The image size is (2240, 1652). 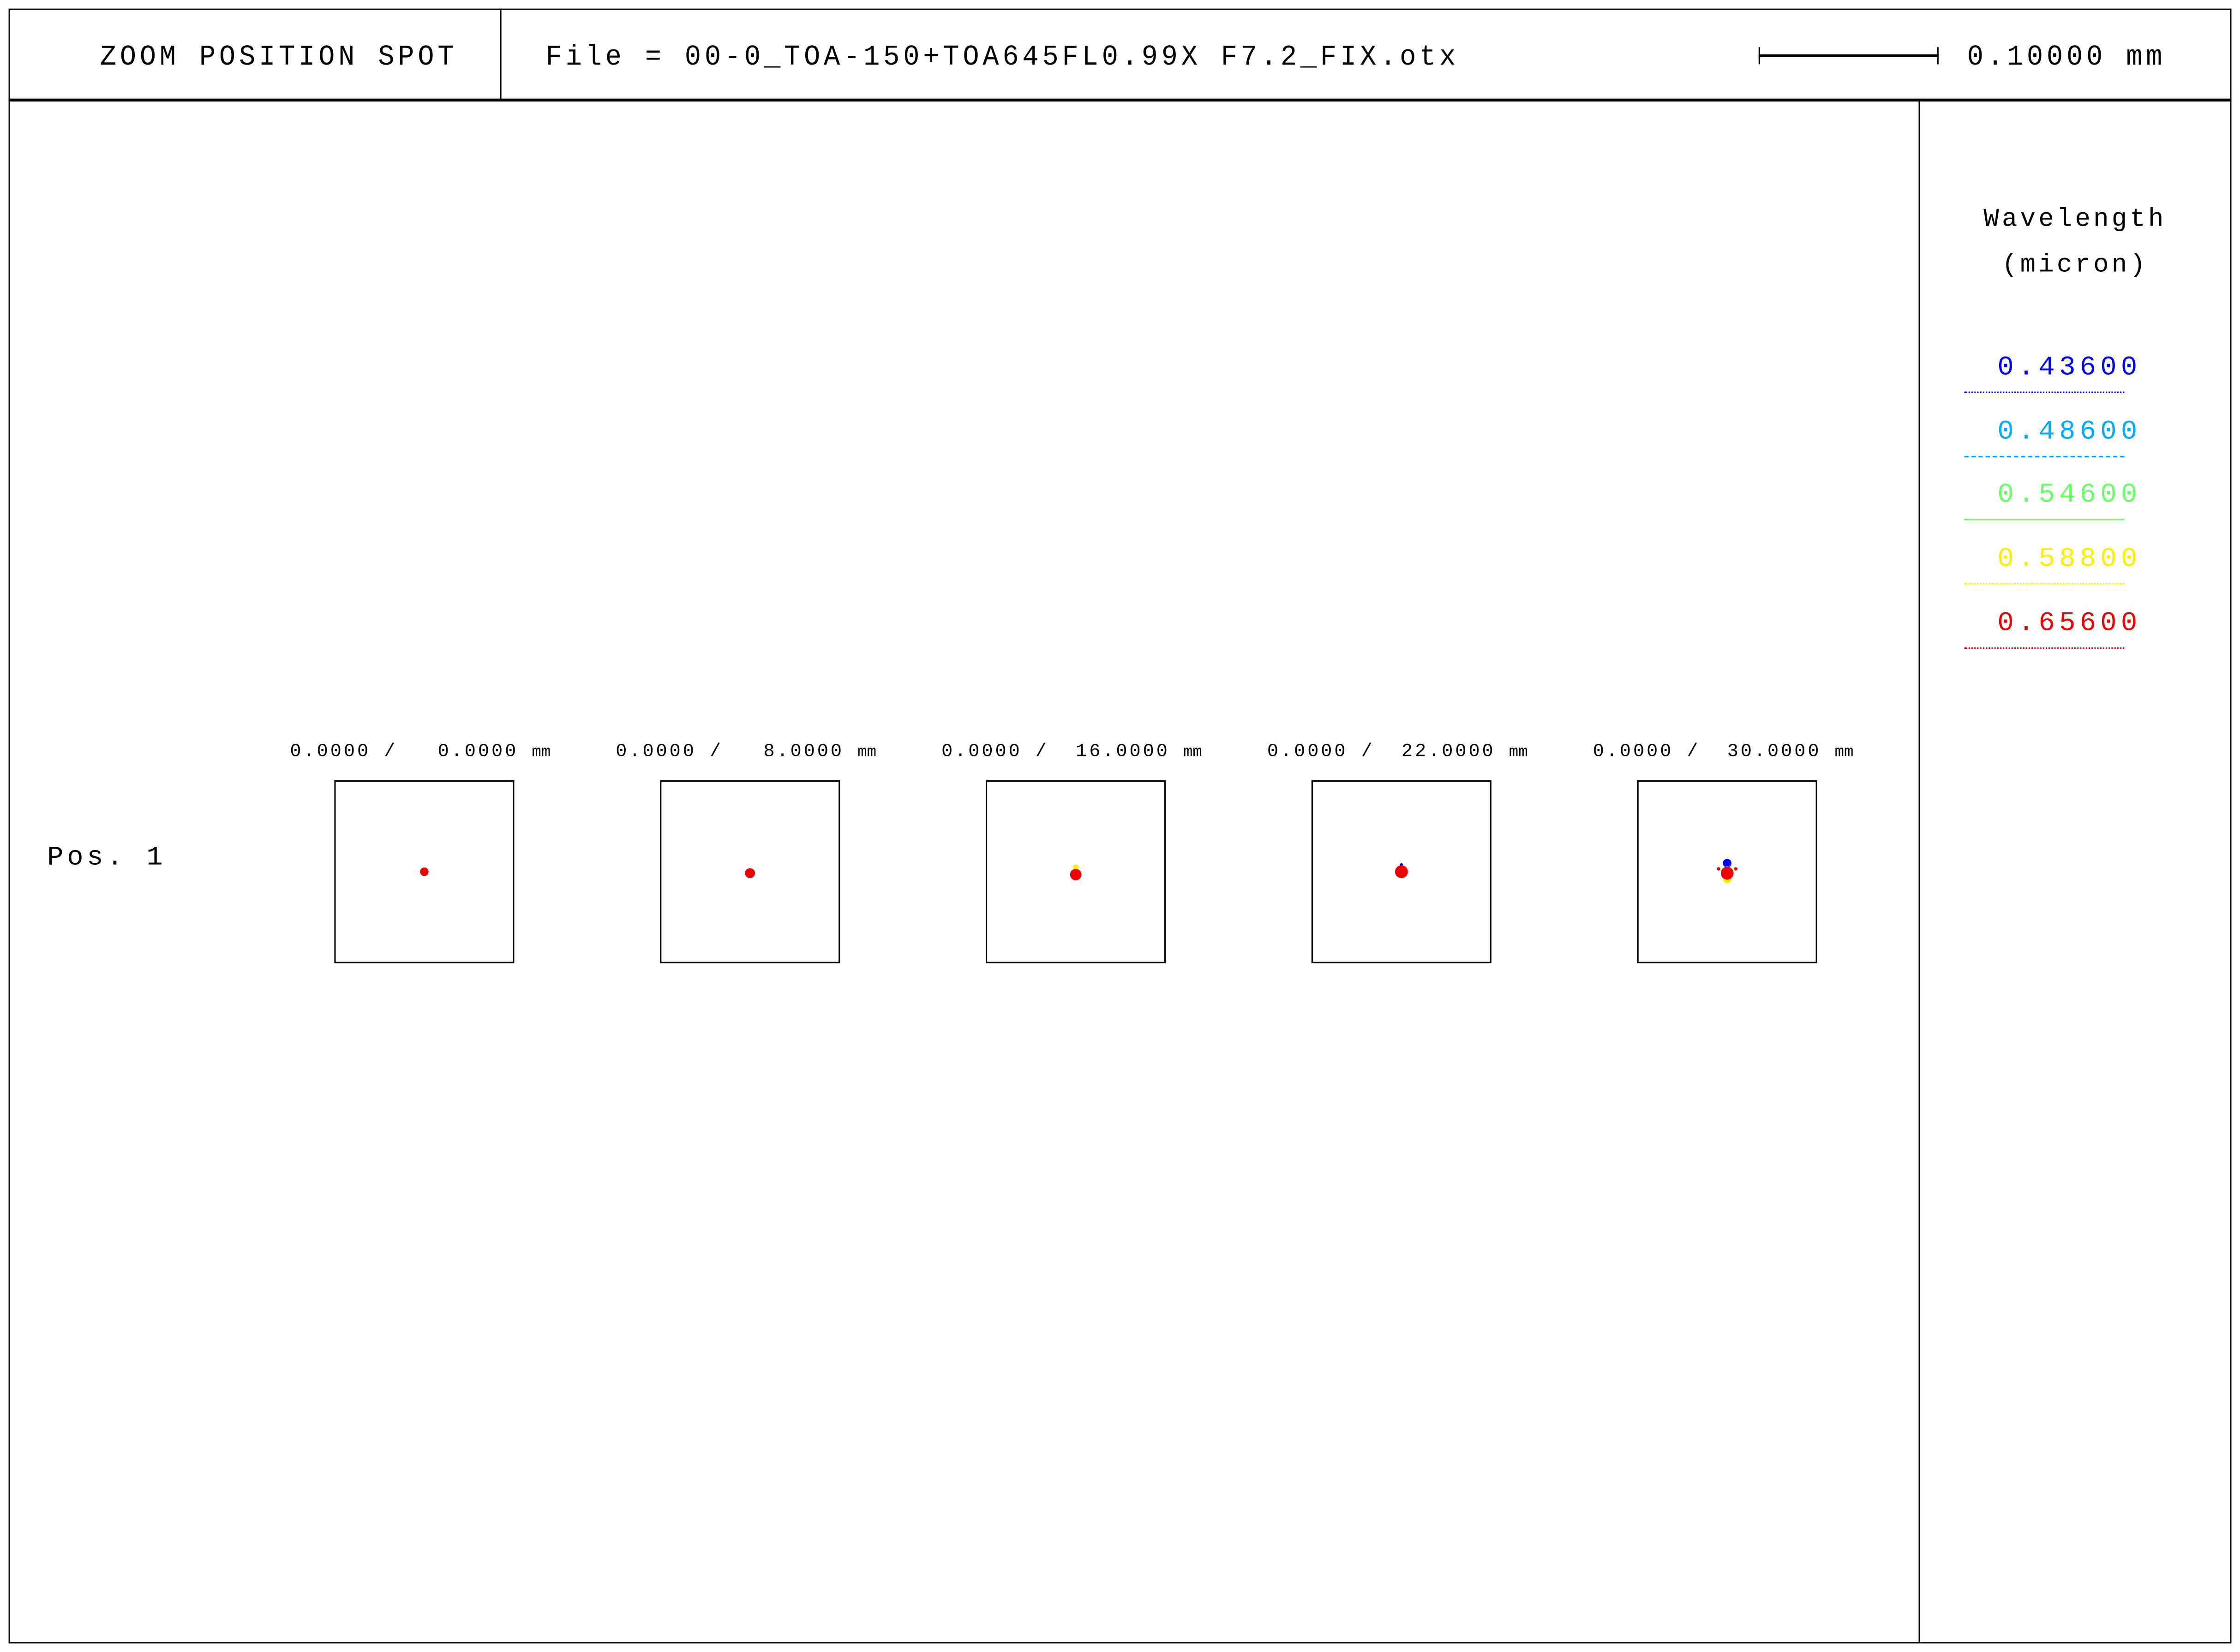 I want to click on title-divider, so click(x=501, y=54).